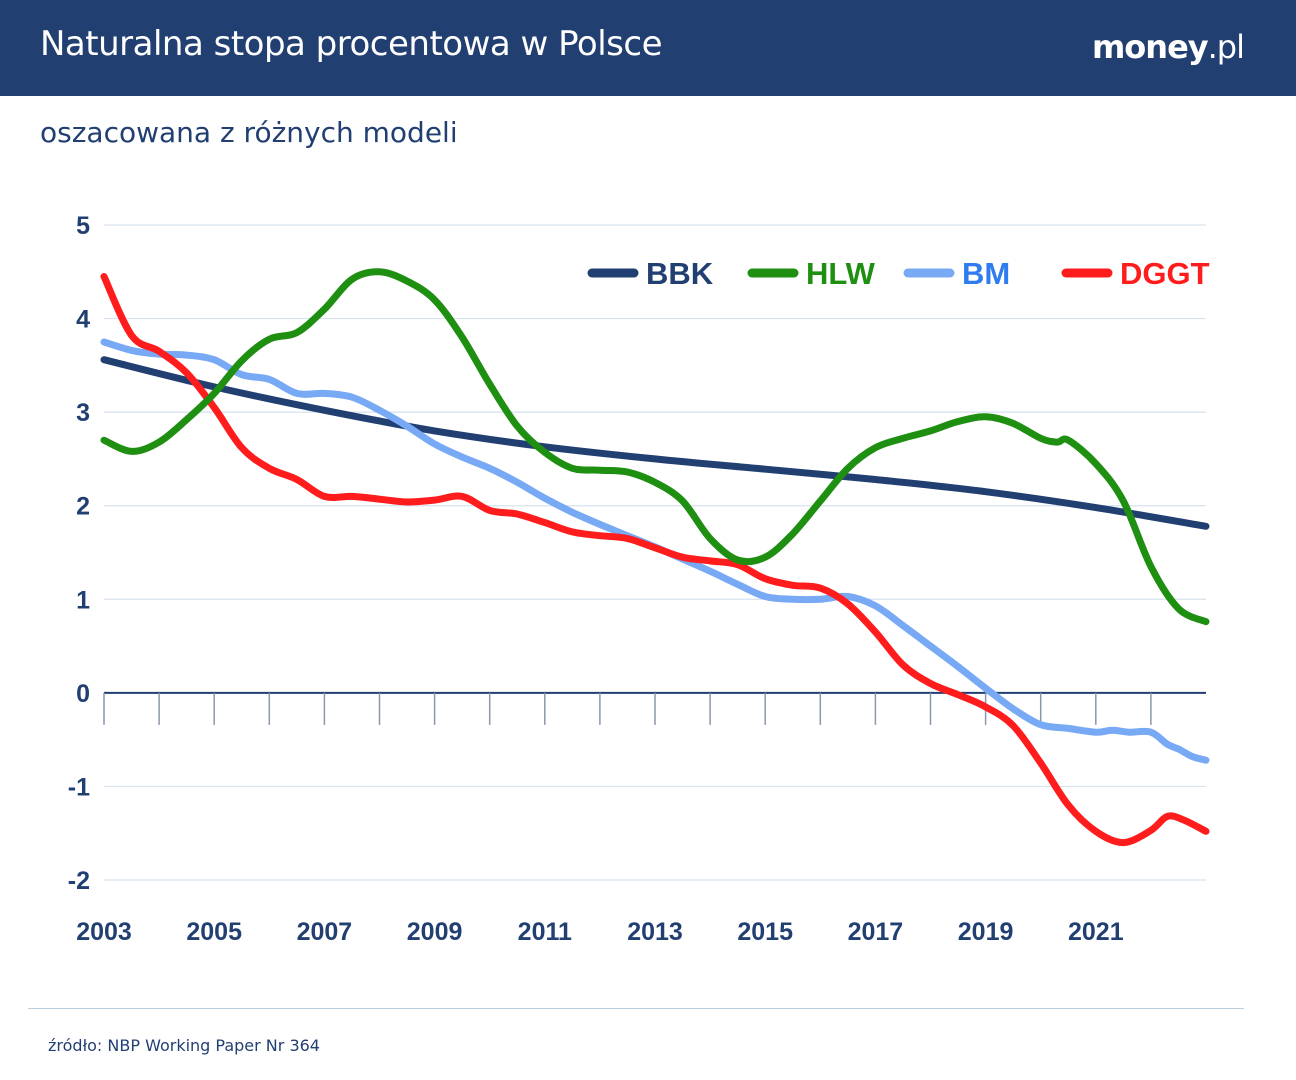  I want to click on x-tick-label: 2019, so click(986, 932).